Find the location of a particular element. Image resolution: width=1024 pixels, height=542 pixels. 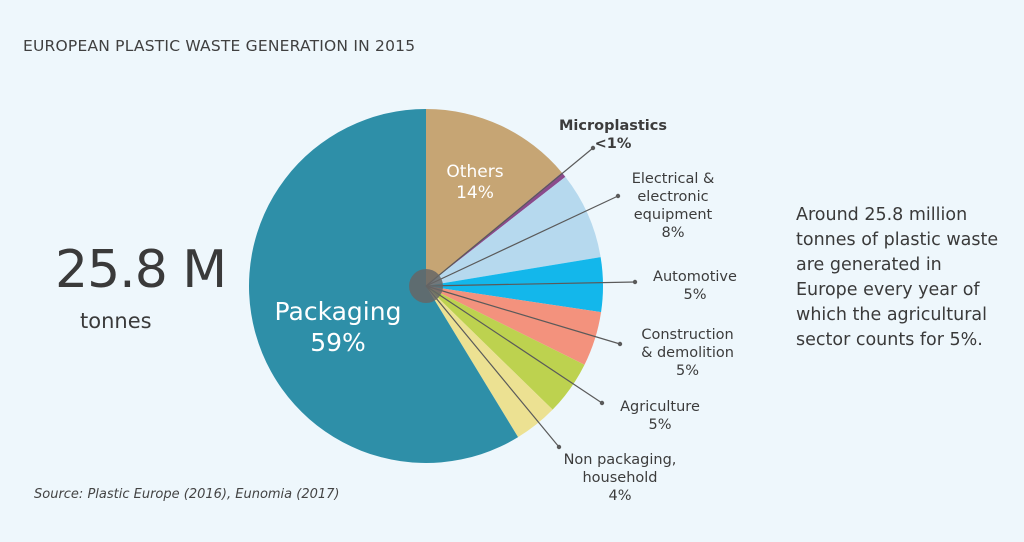

pie-slice-others is located at coordinates (494, 197).